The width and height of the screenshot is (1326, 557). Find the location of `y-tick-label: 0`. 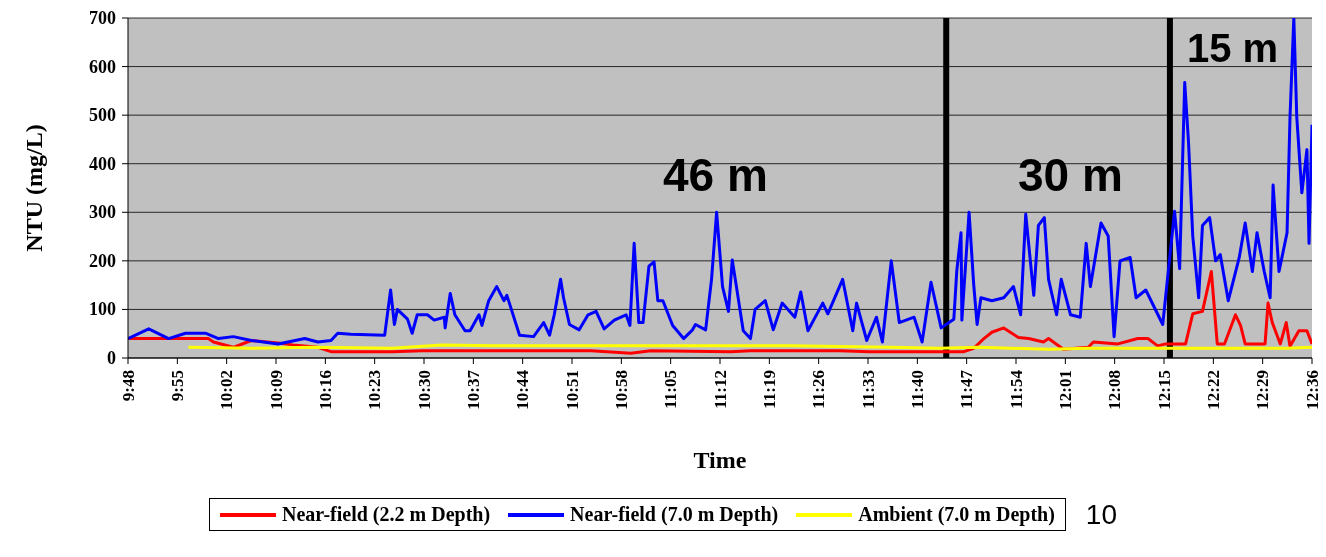

y-tick-label: 0 is located at coordinates (111, 358).